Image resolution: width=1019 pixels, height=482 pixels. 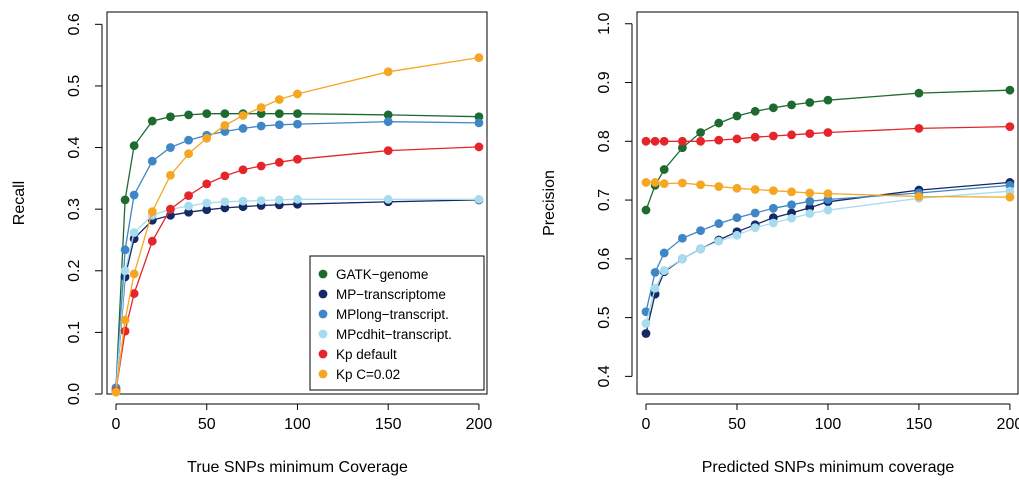 I want to click on legend-entry: Kp default, so click(x=366, y=354).